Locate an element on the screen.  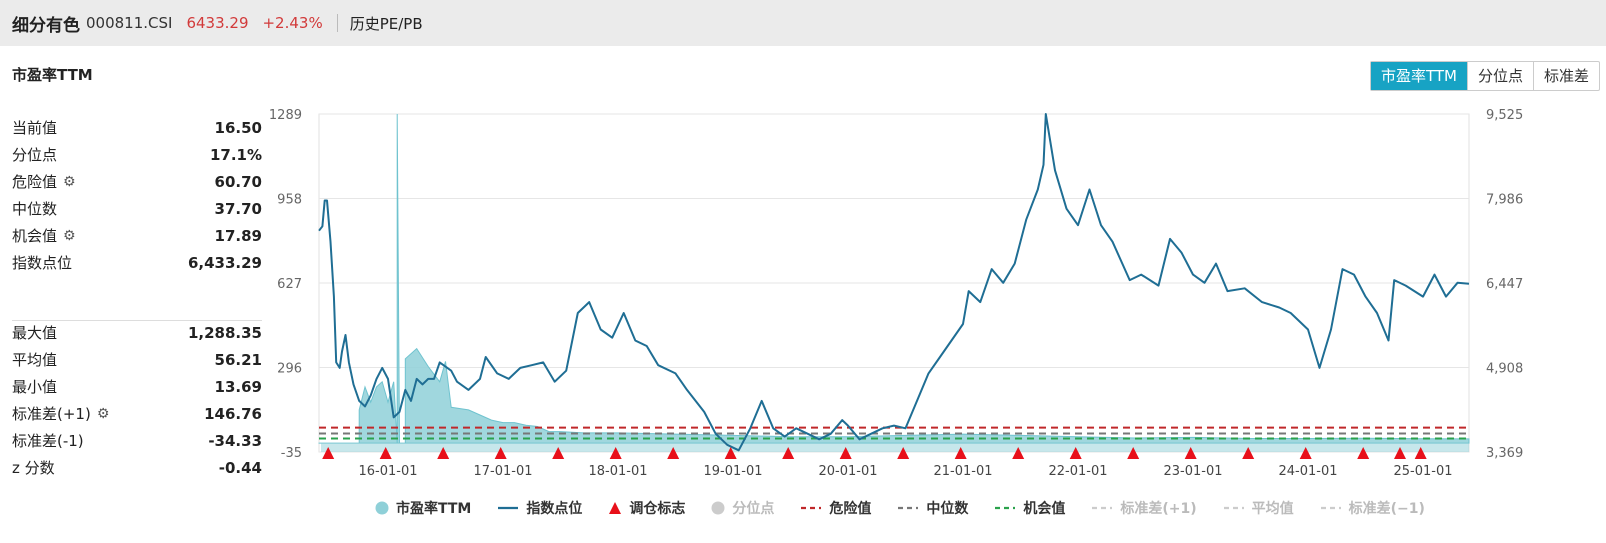
stat-value: -0.44 is located at coordinates (240, 467).